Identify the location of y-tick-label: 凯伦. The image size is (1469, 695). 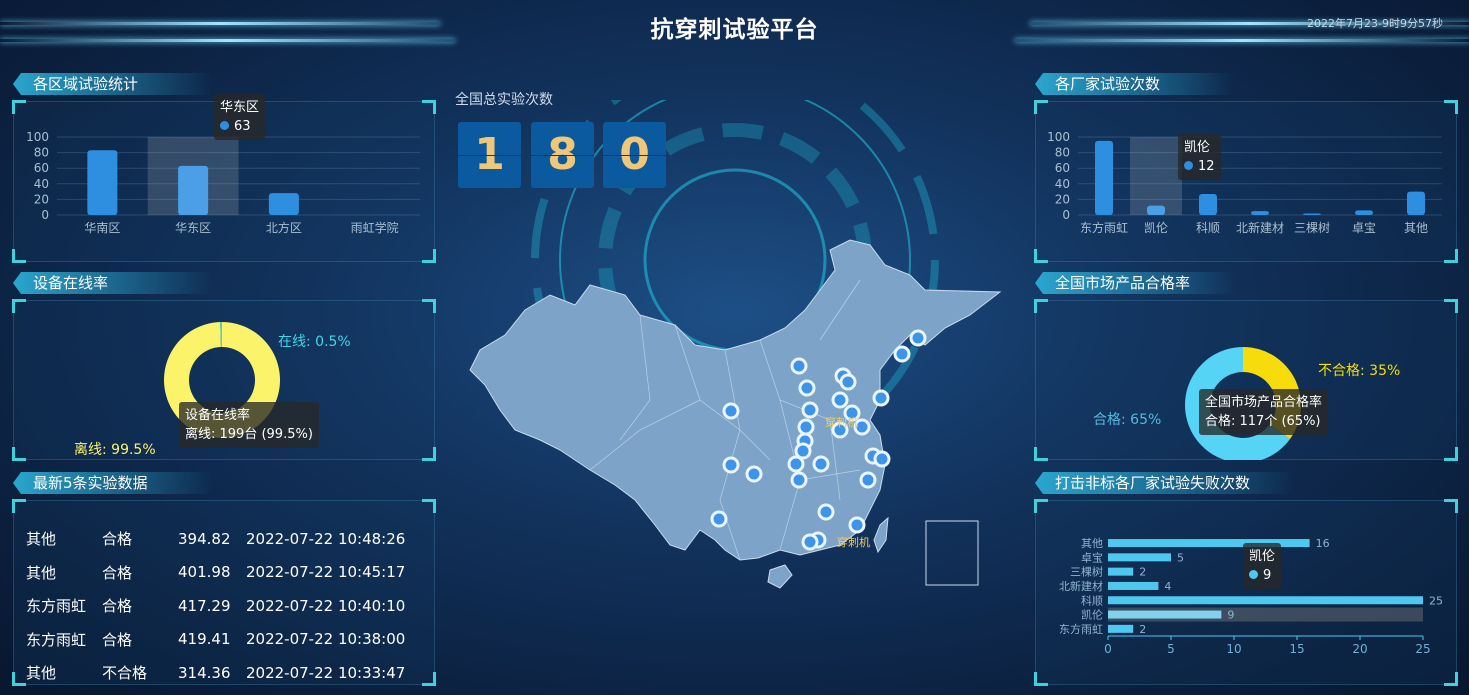
(1092, 615).